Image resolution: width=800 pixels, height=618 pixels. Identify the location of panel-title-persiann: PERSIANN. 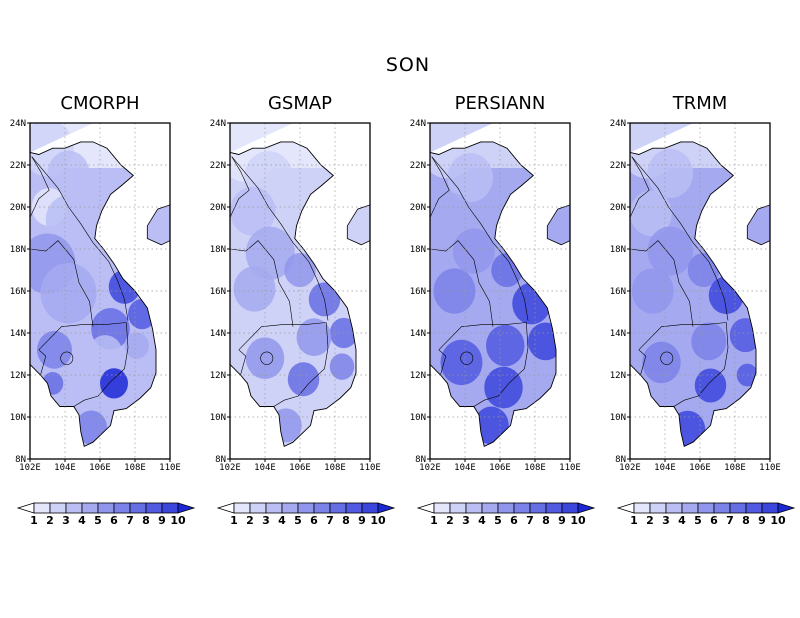
(500, 103).